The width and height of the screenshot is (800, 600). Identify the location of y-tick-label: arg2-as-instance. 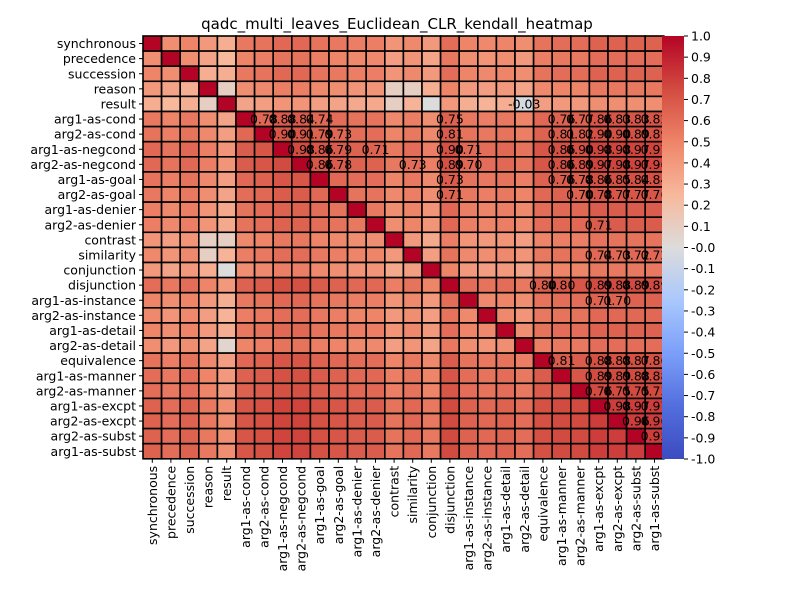
(83, 315).